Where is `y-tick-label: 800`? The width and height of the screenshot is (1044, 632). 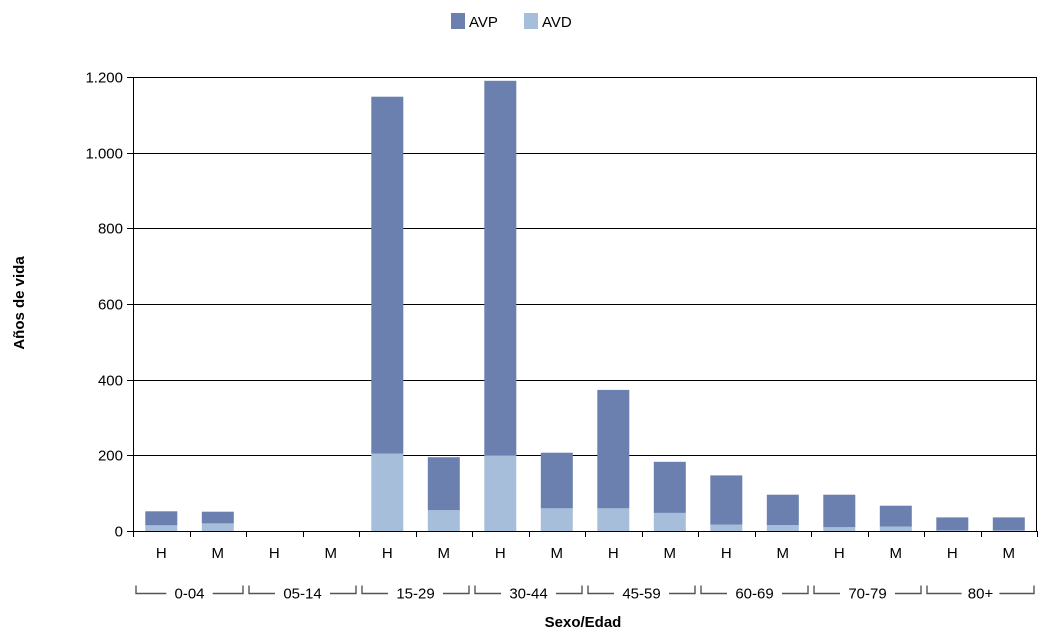
y-tick-label: 800 is located at coordinates (110, 229).